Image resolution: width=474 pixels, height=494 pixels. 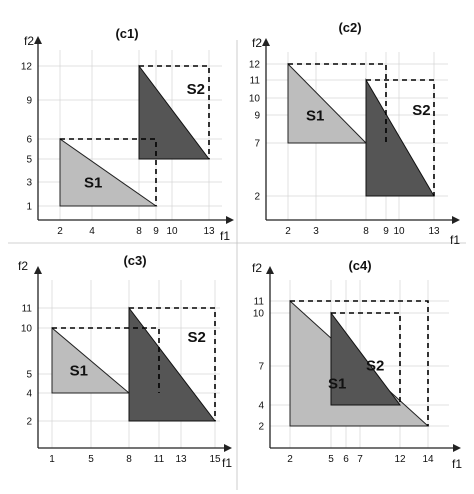 I want to click on x-tick-label: 14, so click(x=428, y=459).